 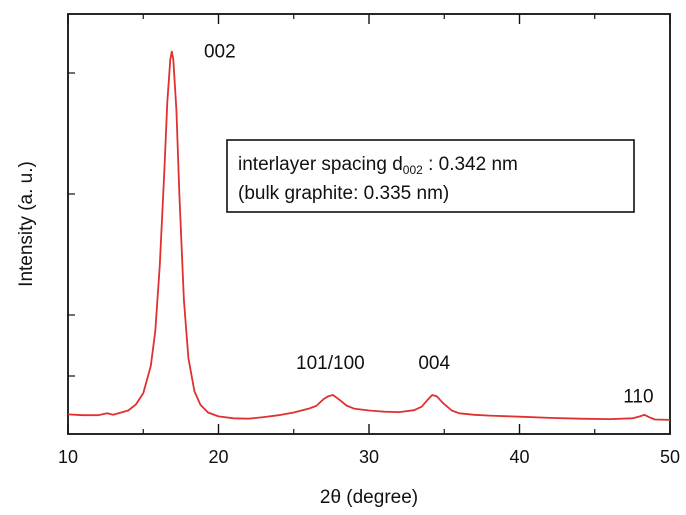 I want to click on x-tick-label: 20, so click(x=218, y=457).